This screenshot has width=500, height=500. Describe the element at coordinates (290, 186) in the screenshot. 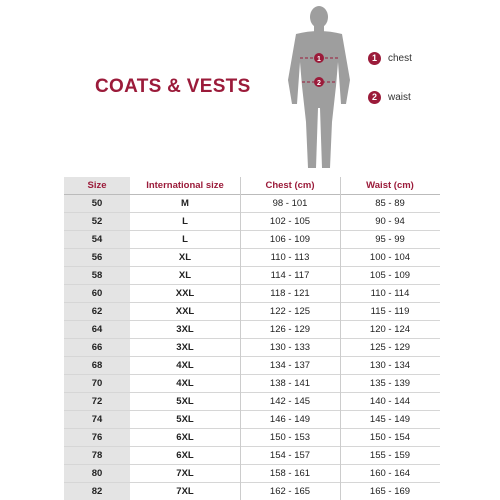

I see `column-header: Chest (cm)` at that location.